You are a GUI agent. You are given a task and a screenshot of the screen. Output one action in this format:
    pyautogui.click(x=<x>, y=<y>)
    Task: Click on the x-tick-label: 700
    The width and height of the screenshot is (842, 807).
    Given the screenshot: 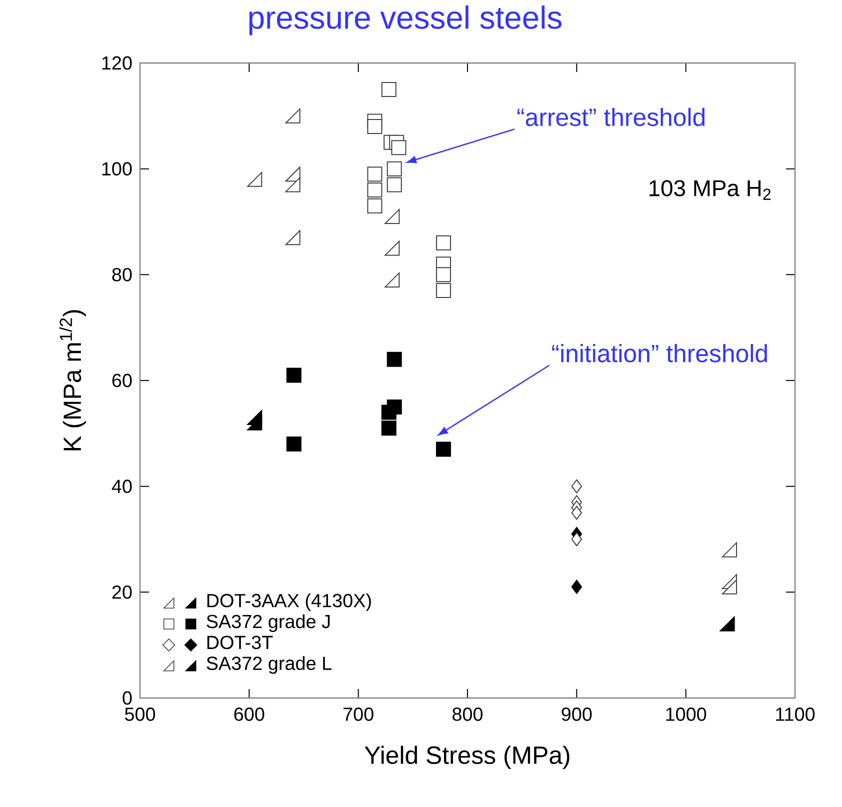 What is the action you would take?
    pyautogui.click(x=359, y=714)
    